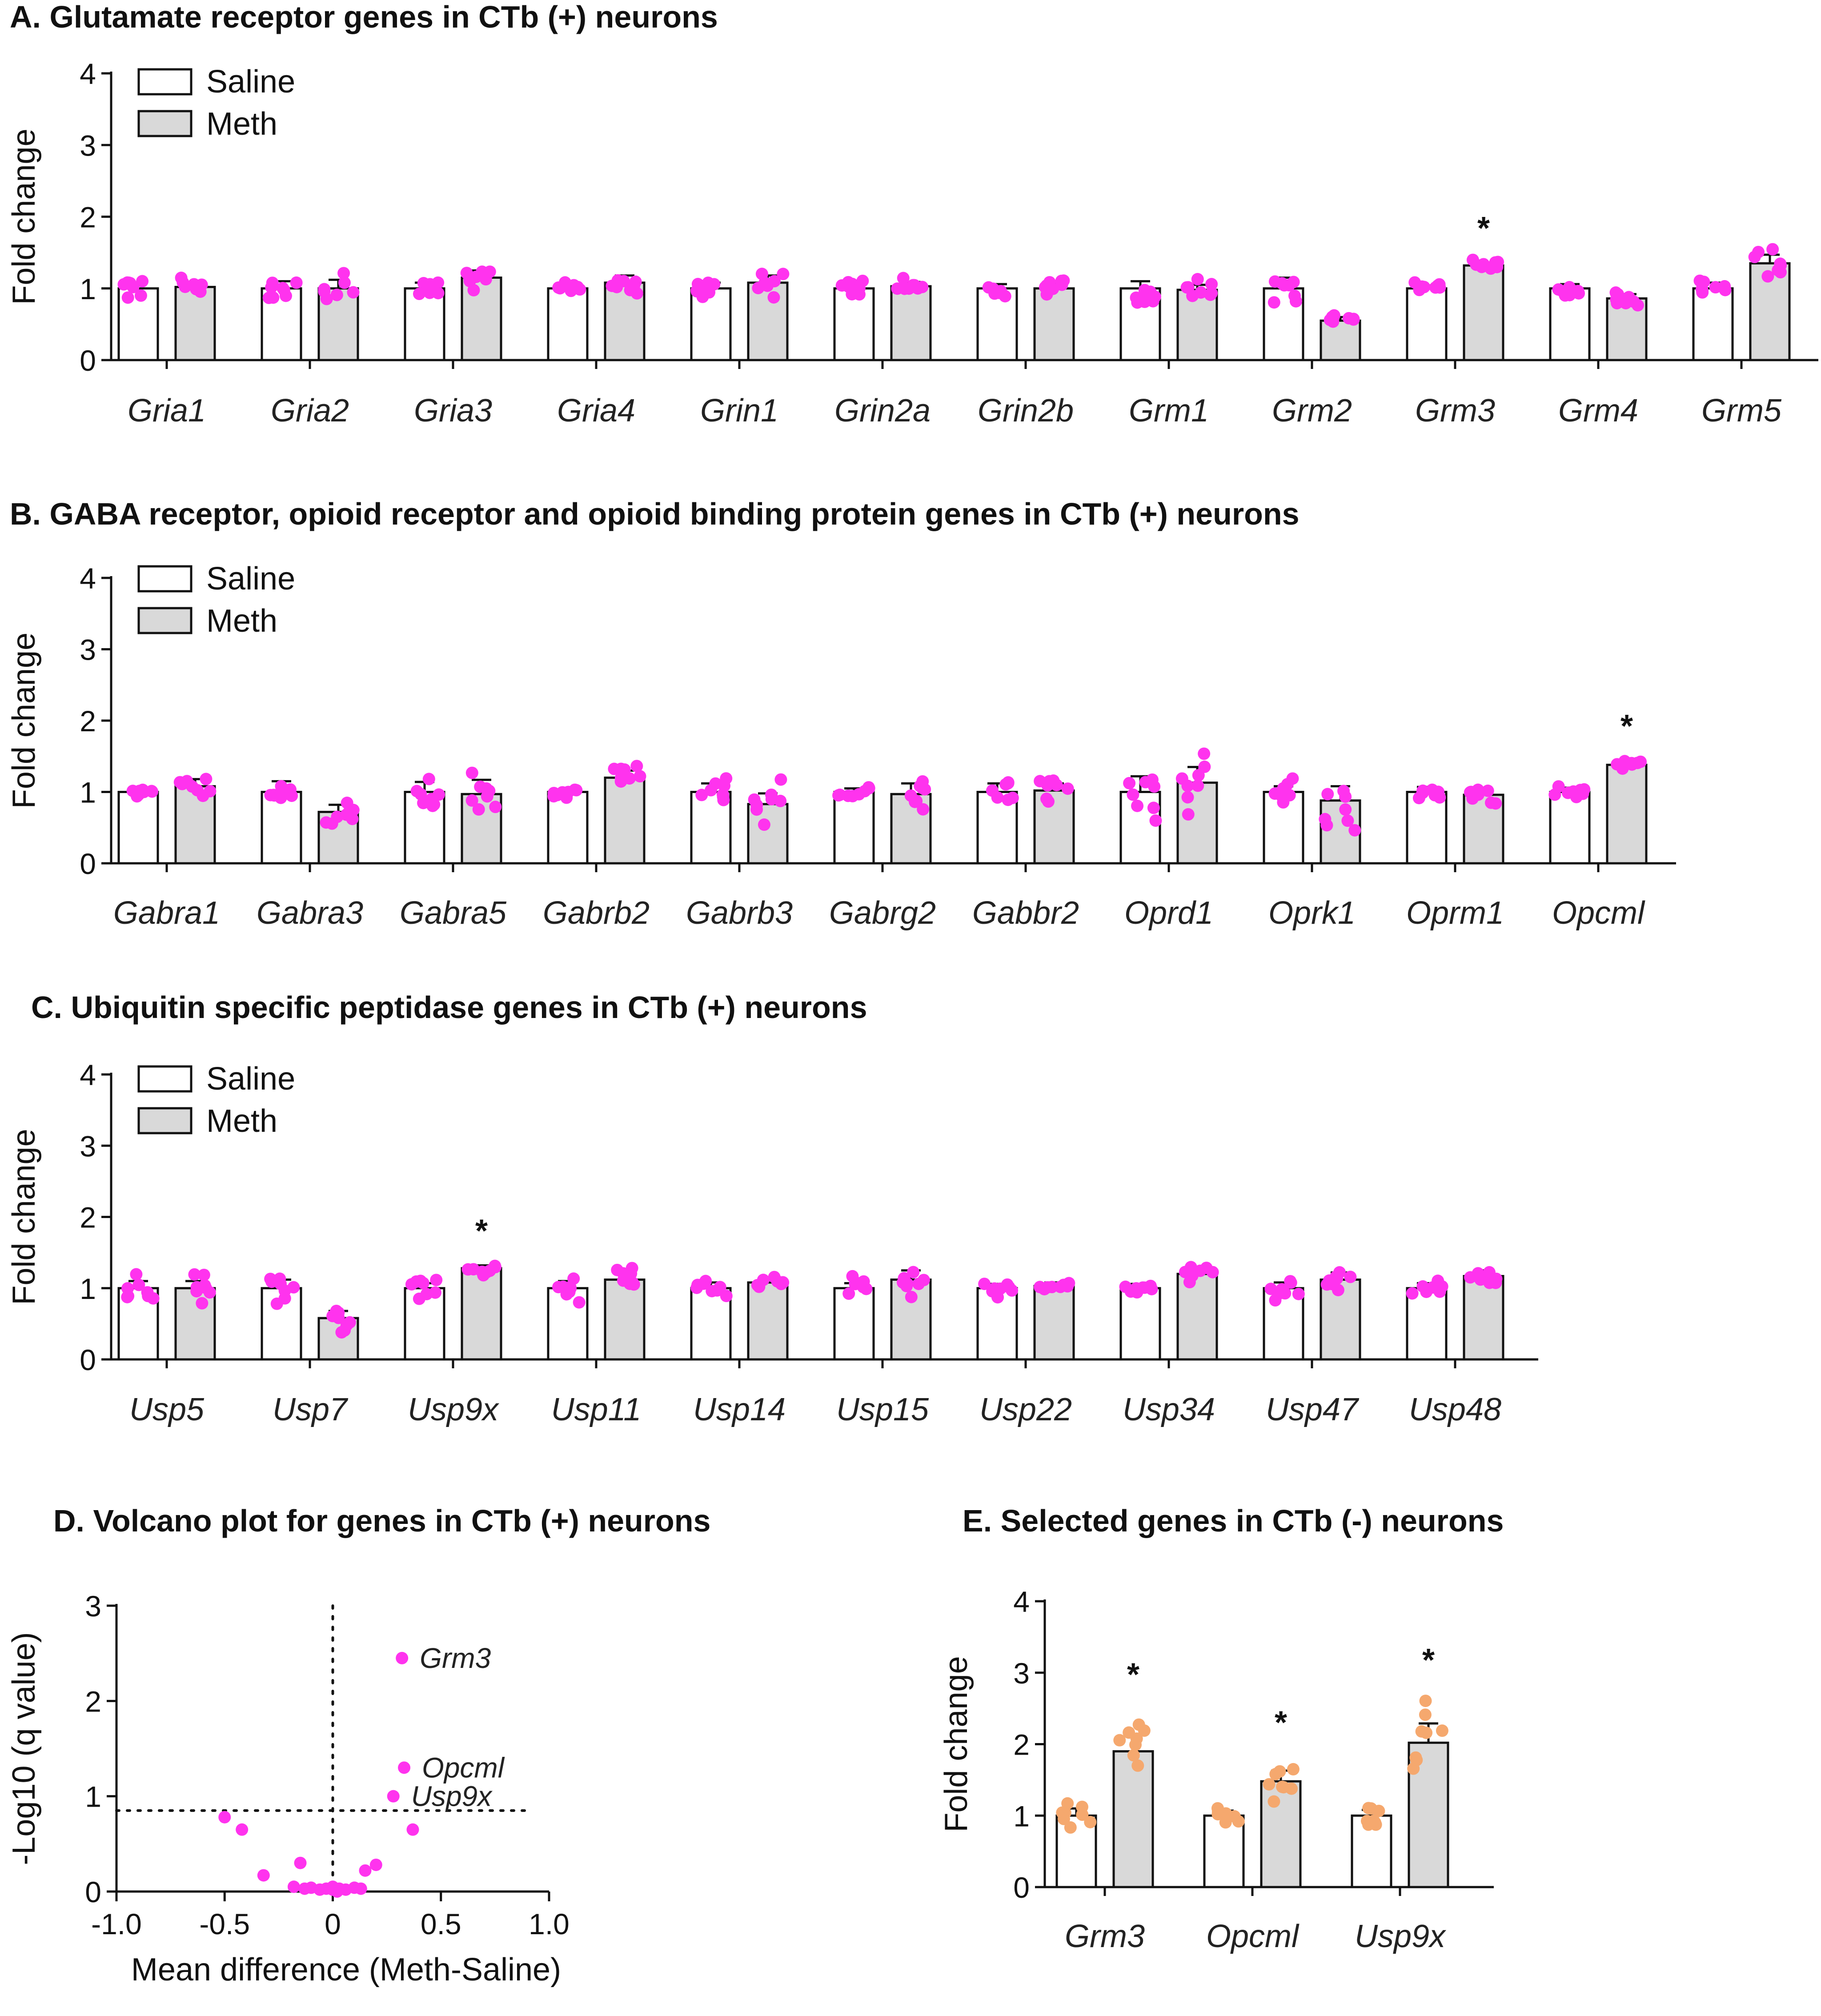 Image resolution: width=1821 pixels, height=2016 pixels. Describe the element at coordinates (88, 1288) in the screenshot. I see `y-tick-label: 1` at that location.